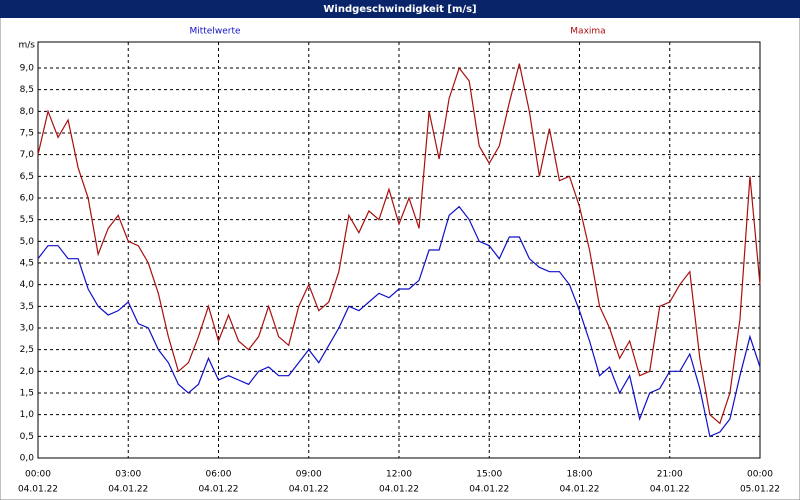 The height and width of the screenshot is (500, 800). What do you see at coordinates (489, 475) in the screenshot?
I see `x-tick-label: 15:00` at bounding box center [489, 475].